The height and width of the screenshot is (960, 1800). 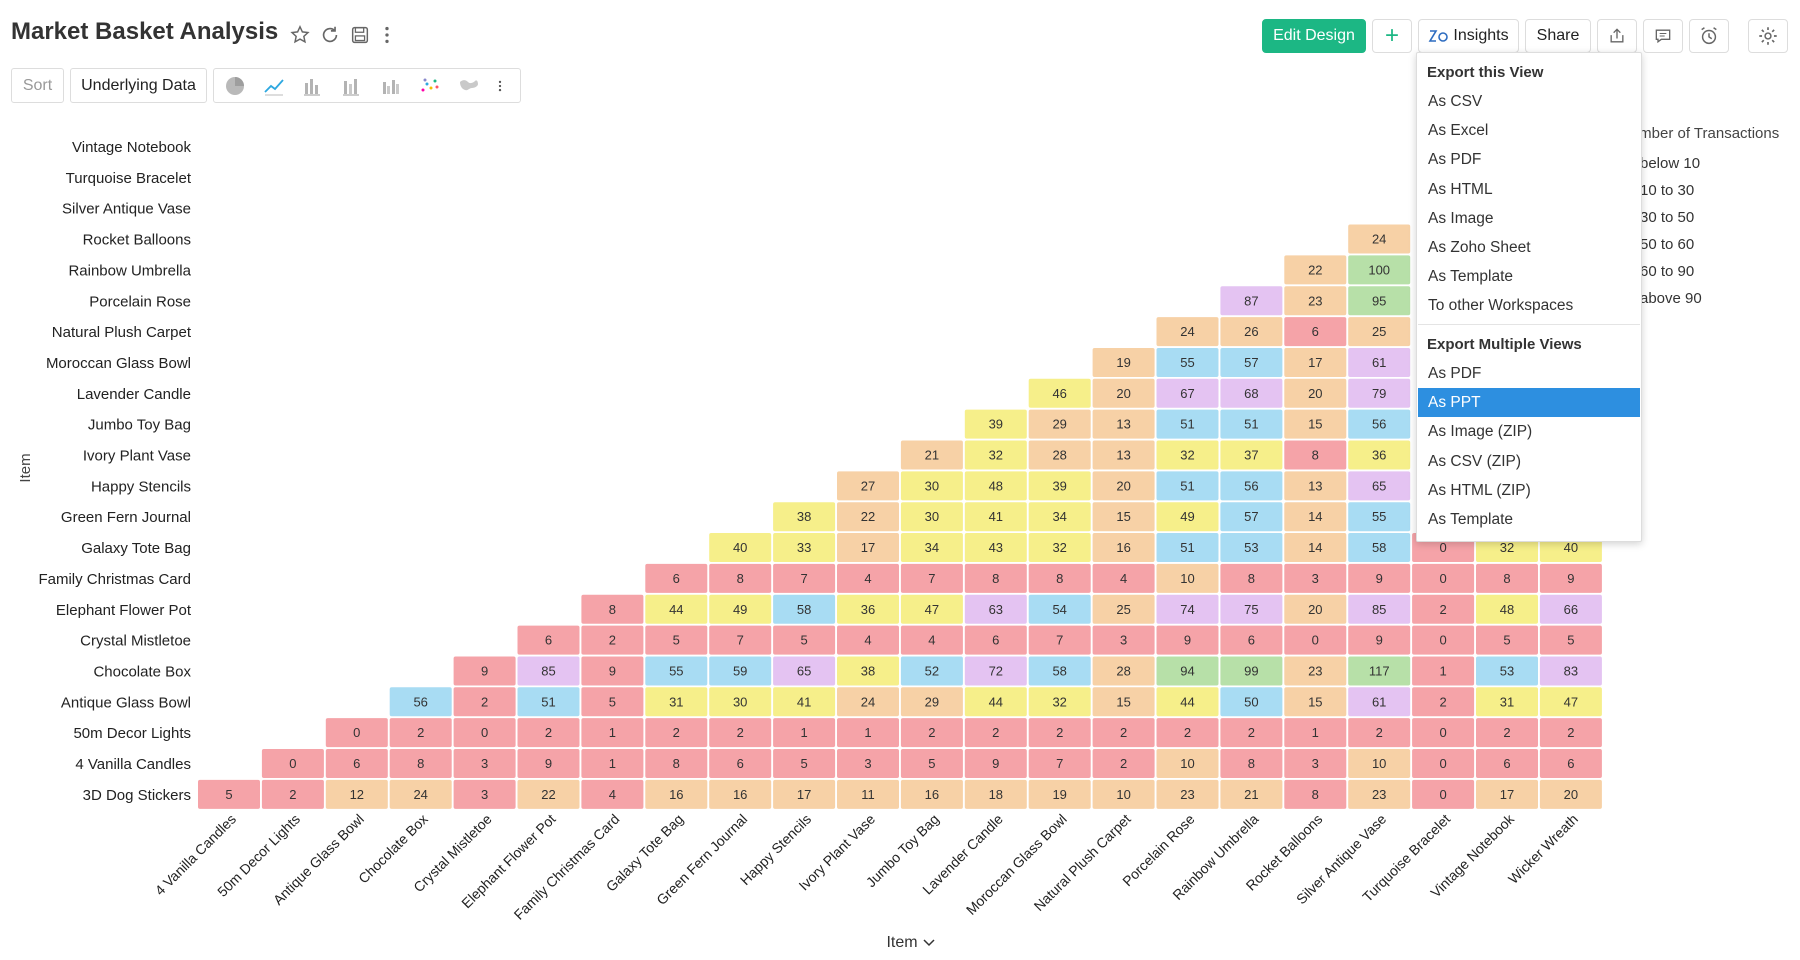 What do you see at coordinates (1458, 131) in the screenshot?
I see `menu-item: As Excel` at bounding box center [1458, 131].